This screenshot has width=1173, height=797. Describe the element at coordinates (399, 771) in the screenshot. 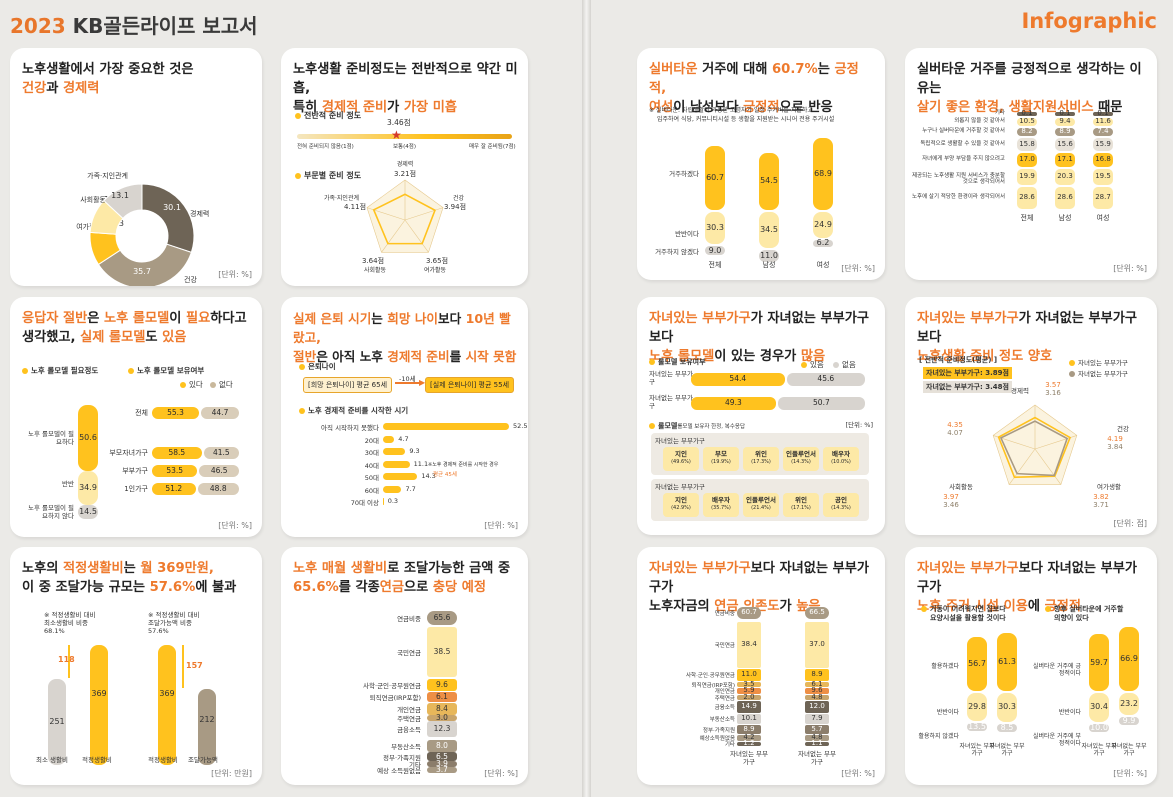

I see `pension-label: 예상 소득원없음` at that location.